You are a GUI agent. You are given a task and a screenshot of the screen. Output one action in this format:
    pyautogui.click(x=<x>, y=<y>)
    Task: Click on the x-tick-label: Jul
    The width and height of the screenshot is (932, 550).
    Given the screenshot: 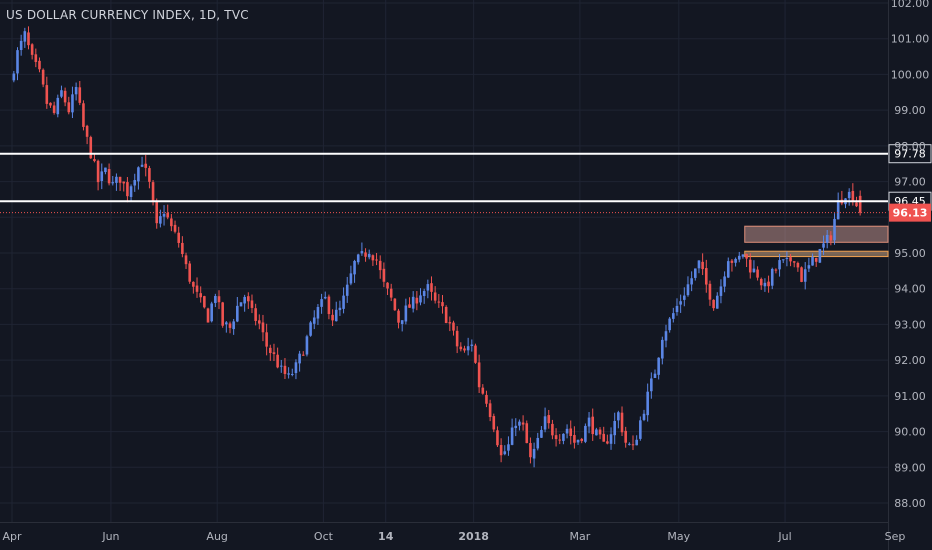 What is the action you would take?
    pyautogui.click(x=784, y=536)
    